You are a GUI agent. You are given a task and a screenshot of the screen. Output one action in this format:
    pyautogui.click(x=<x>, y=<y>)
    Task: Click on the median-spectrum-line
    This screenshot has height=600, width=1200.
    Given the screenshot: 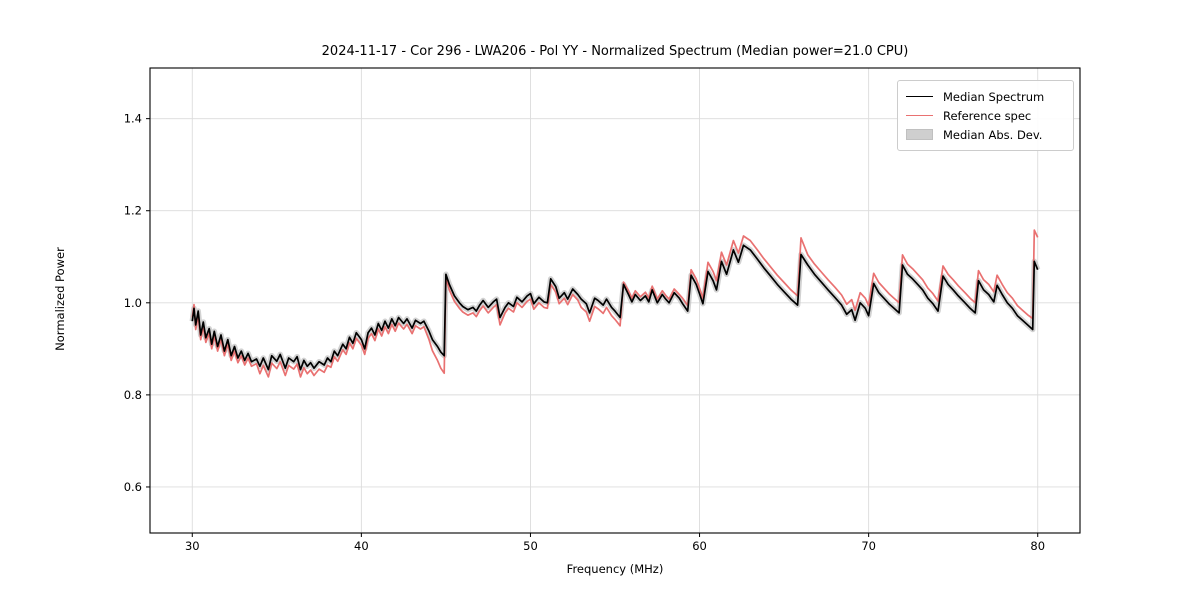 What is the action you would take?
    pyautogui.click(x=615, y=307)
    